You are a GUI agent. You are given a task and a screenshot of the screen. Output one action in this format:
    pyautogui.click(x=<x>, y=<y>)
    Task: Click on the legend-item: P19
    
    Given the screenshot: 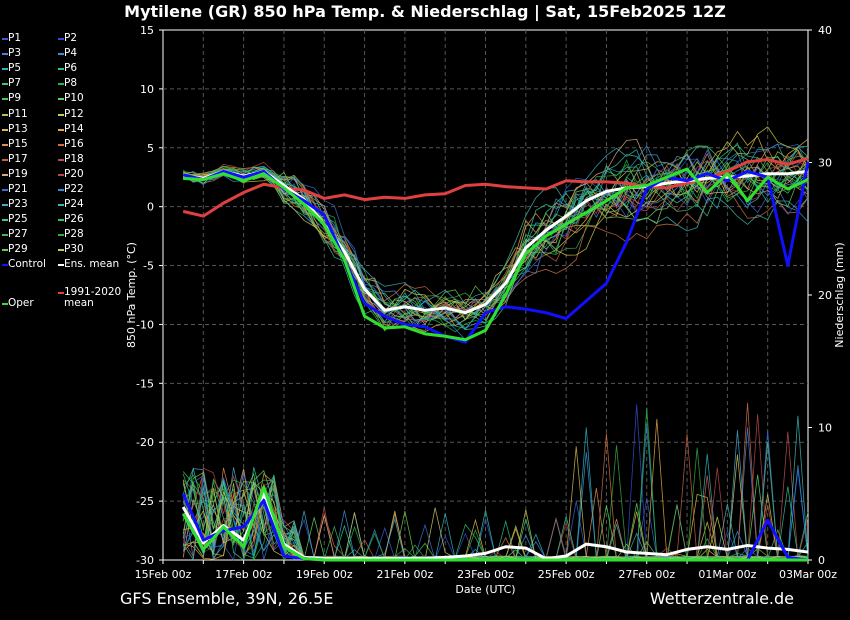 What is the action you would take?
    pyautogui.click(x=15, y=173)
    